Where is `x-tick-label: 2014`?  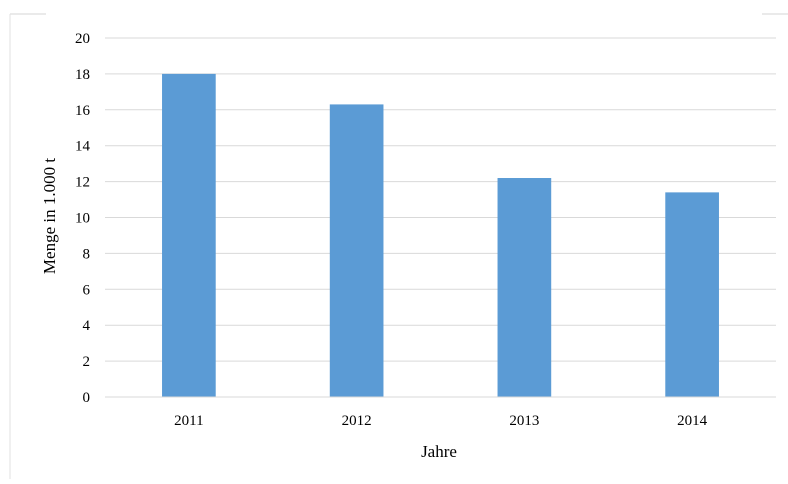
x-tick-label: 2014 is located at coordinates (692, 421).